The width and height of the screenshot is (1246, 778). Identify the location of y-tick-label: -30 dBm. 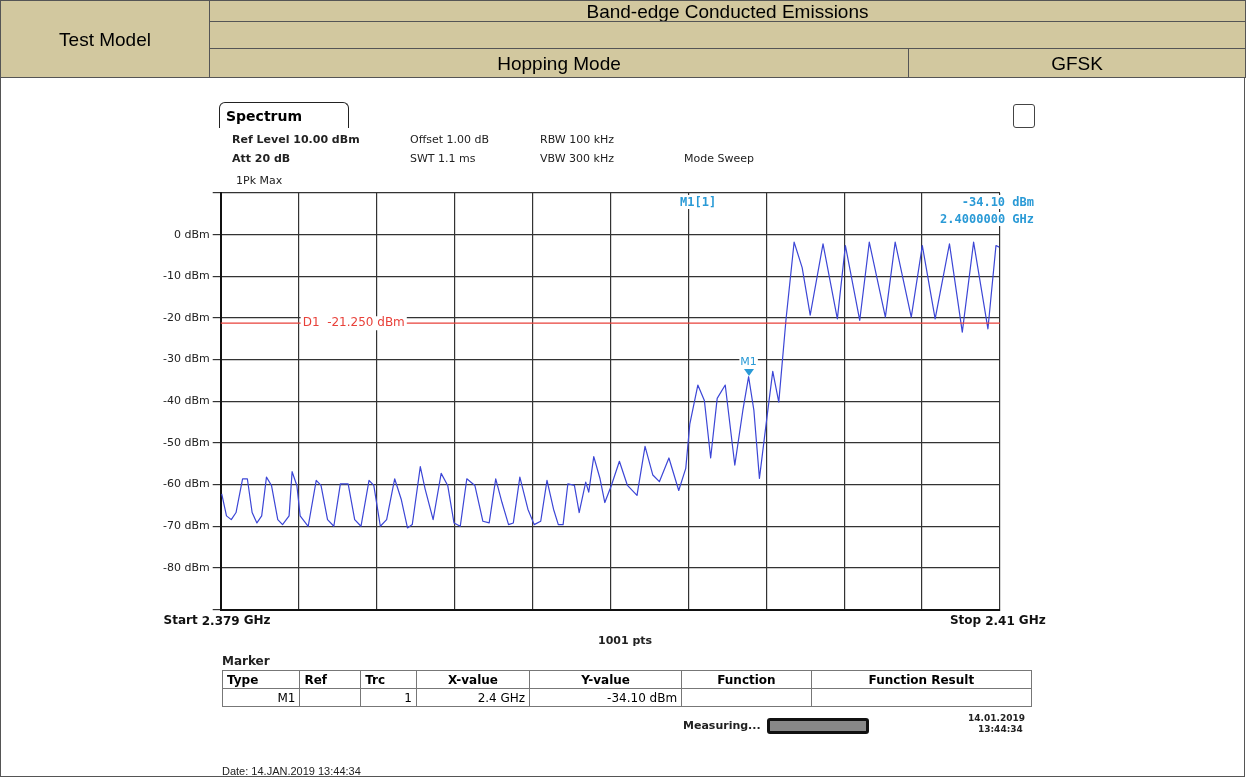
(186, 359).